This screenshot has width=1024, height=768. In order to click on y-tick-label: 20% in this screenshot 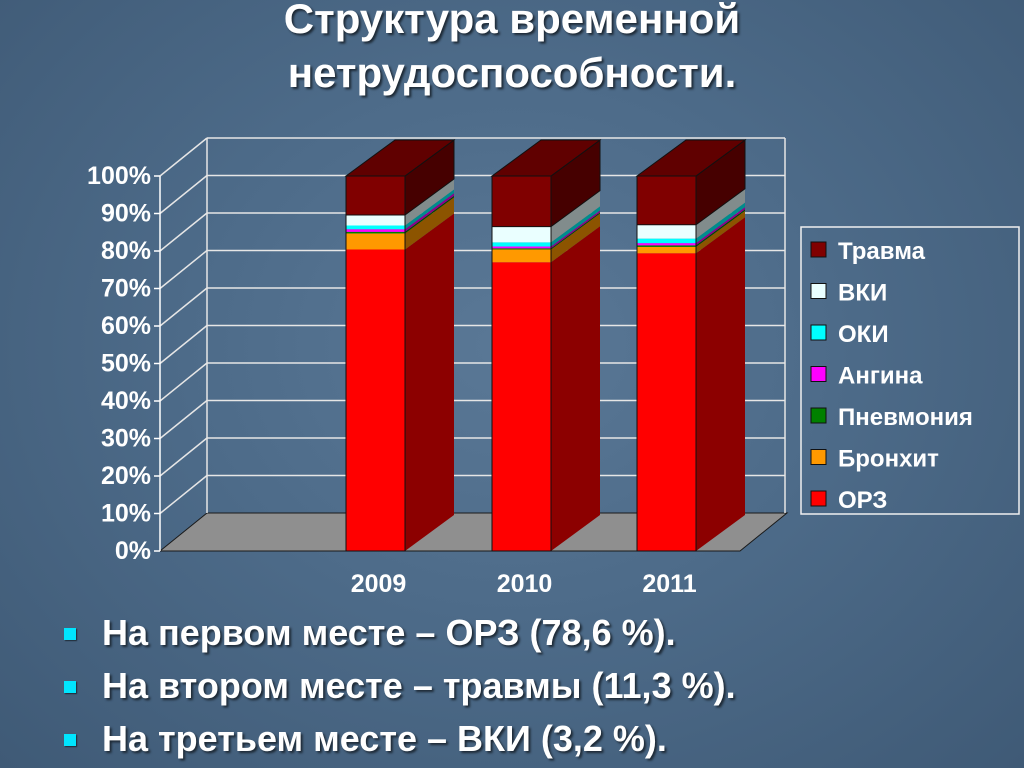, I will do `click(126, 476)`.